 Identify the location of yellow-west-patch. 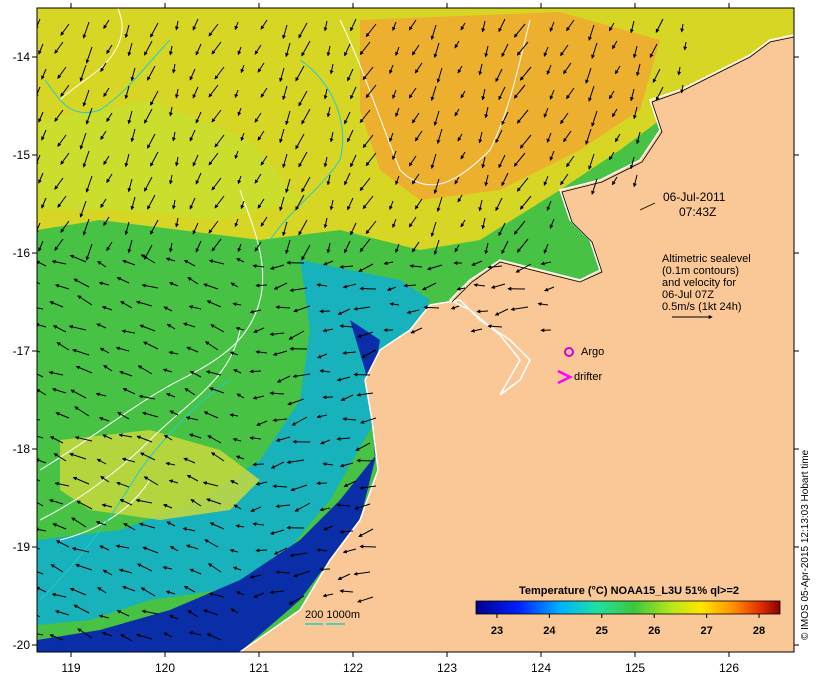
(170, 160).